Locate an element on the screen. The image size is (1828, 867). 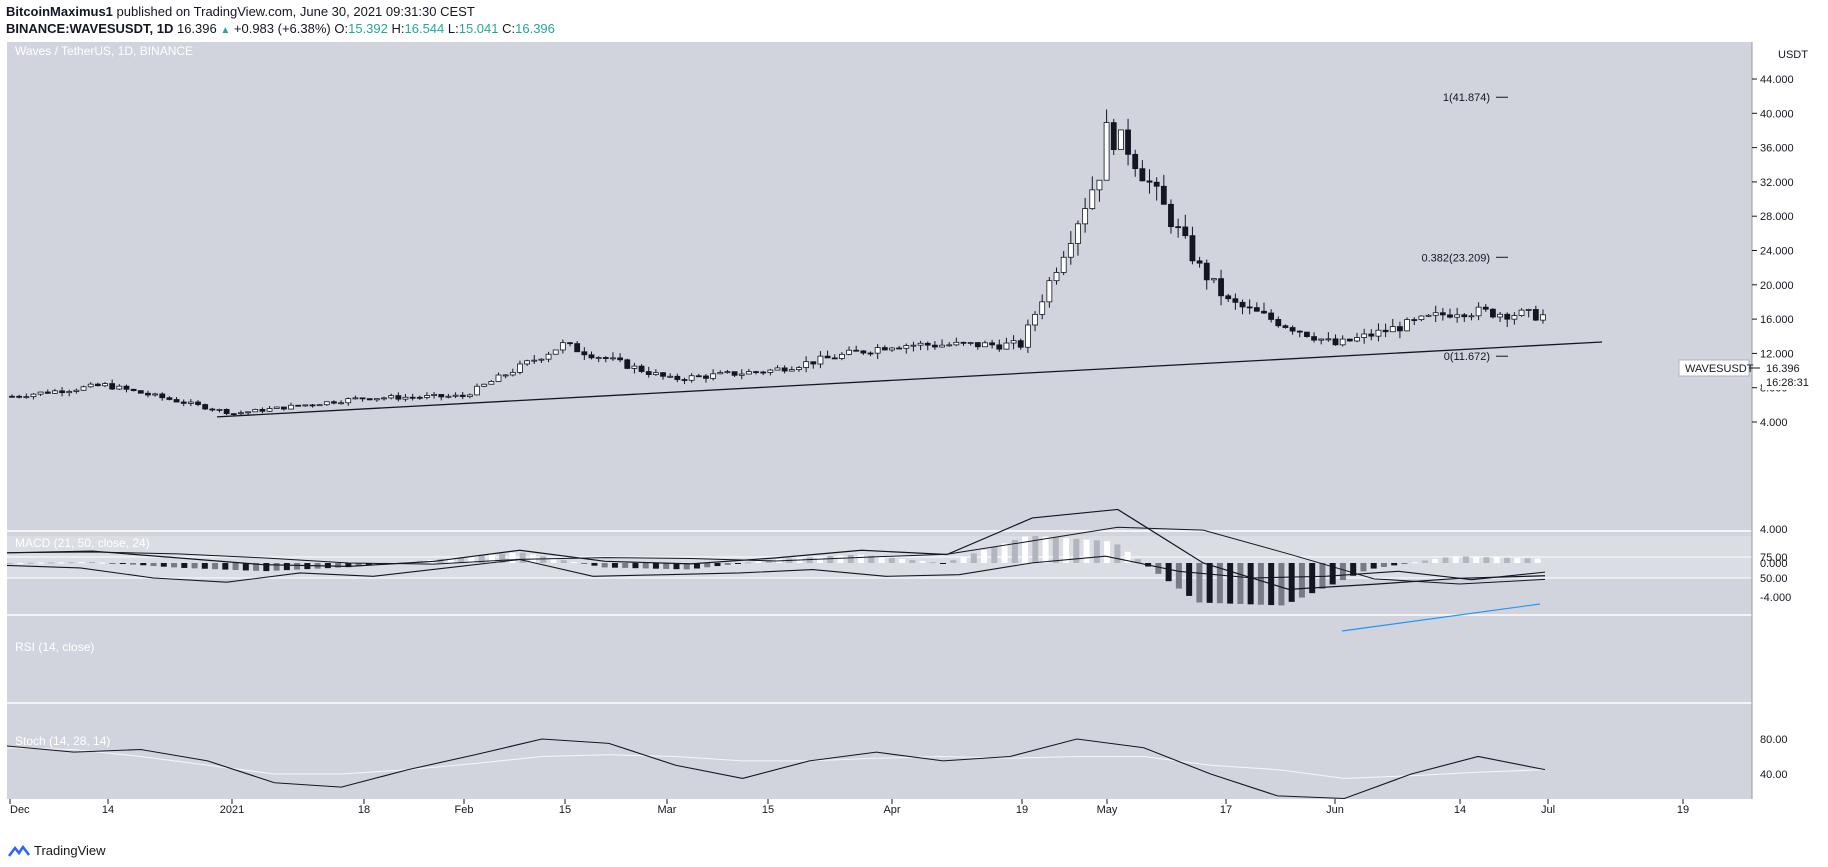
fib-level-label: 0(11.672) is located at coordinates (1467, 357).